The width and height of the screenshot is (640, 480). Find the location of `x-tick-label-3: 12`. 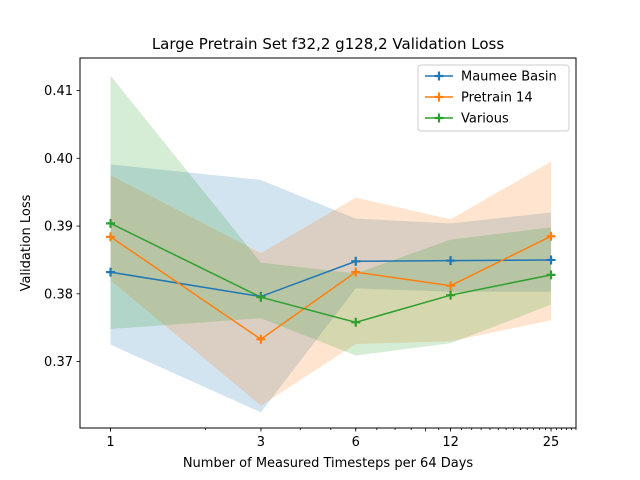

x-tick-label-3: 12 is located at coordinates (450, 442).